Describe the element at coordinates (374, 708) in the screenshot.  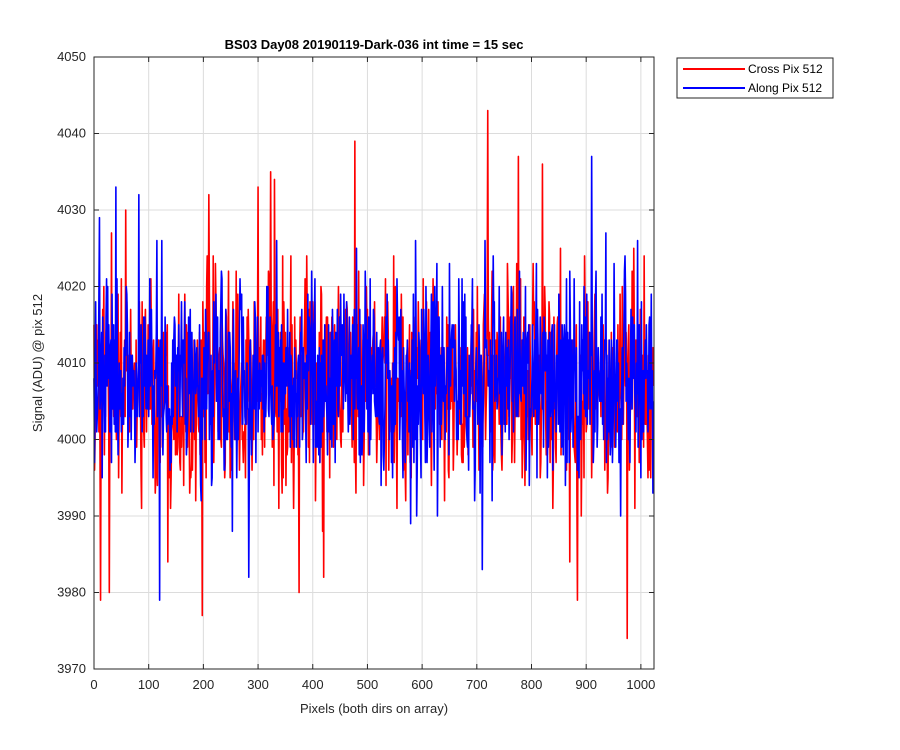
I see `x-axis-label: Pixels (both dirs on array)` at that location.